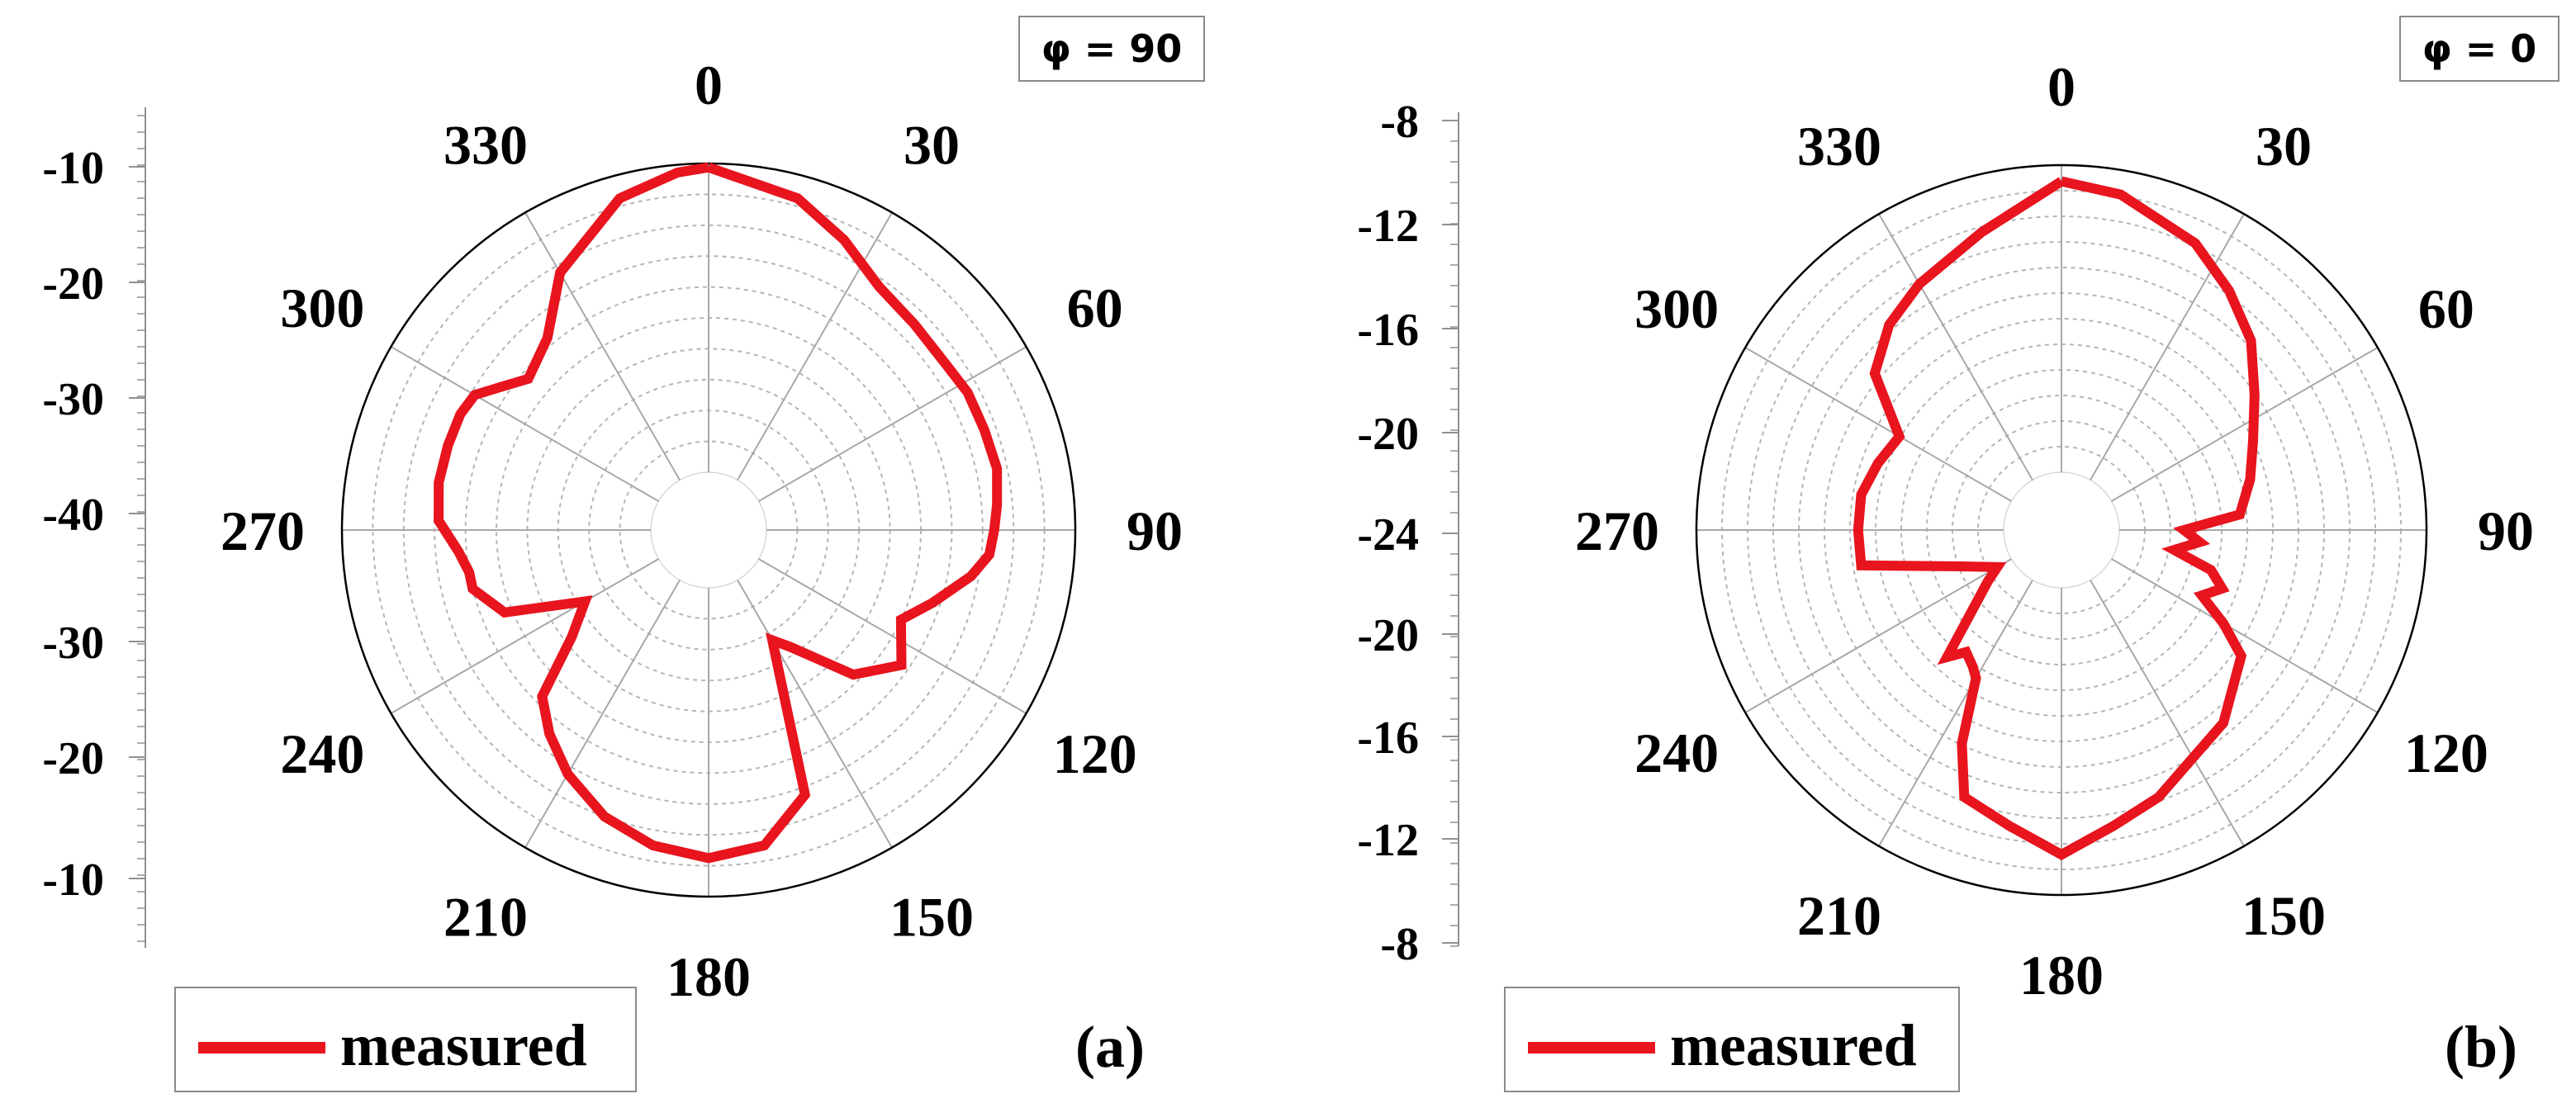 This screenshot has width=2576, height=1108. I want to click on panel-label: (a), so click(1110, 1047).